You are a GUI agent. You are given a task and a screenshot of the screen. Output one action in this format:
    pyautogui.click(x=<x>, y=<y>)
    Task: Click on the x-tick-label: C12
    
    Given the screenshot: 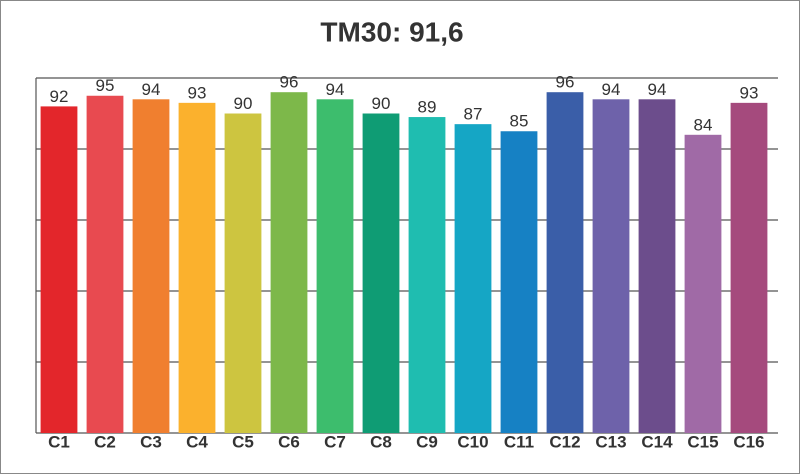 What is the action you would take?
    pyautogui.click(x=564, y=441)
    